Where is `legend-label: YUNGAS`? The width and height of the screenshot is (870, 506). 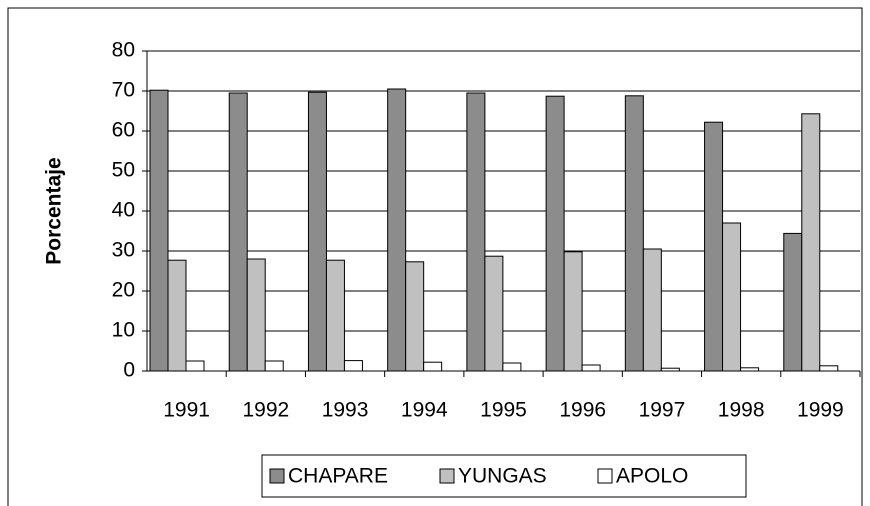 legend-label: YUNGAS is located at coordinates (502, 476).